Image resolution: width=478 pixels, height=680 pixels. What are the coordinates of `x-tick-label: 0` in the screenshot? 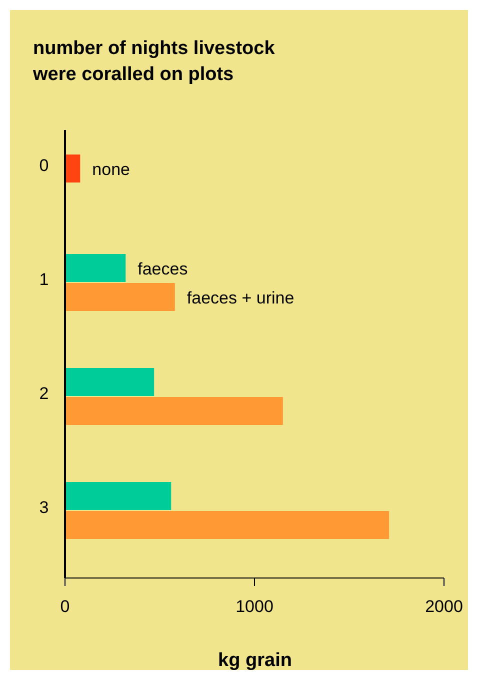 It's located at (65, 606).